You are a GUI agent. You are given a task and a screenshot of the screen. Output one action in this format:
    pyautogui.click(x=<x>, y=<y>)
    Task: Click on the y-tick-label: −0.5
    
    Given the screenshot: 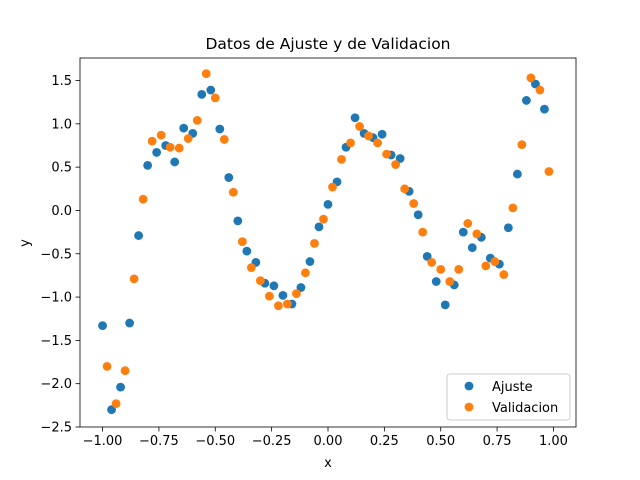 What is the action you would take?
    pyautogui.click(x=56, y=254)
    